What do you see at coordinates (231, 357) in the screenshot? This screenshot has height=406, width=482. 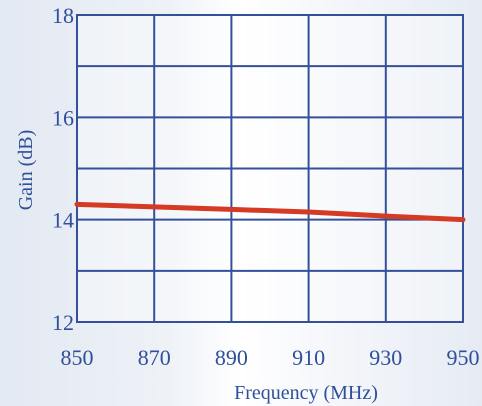 I see `x-tick-label: 890` at bounding box center [231, 357].